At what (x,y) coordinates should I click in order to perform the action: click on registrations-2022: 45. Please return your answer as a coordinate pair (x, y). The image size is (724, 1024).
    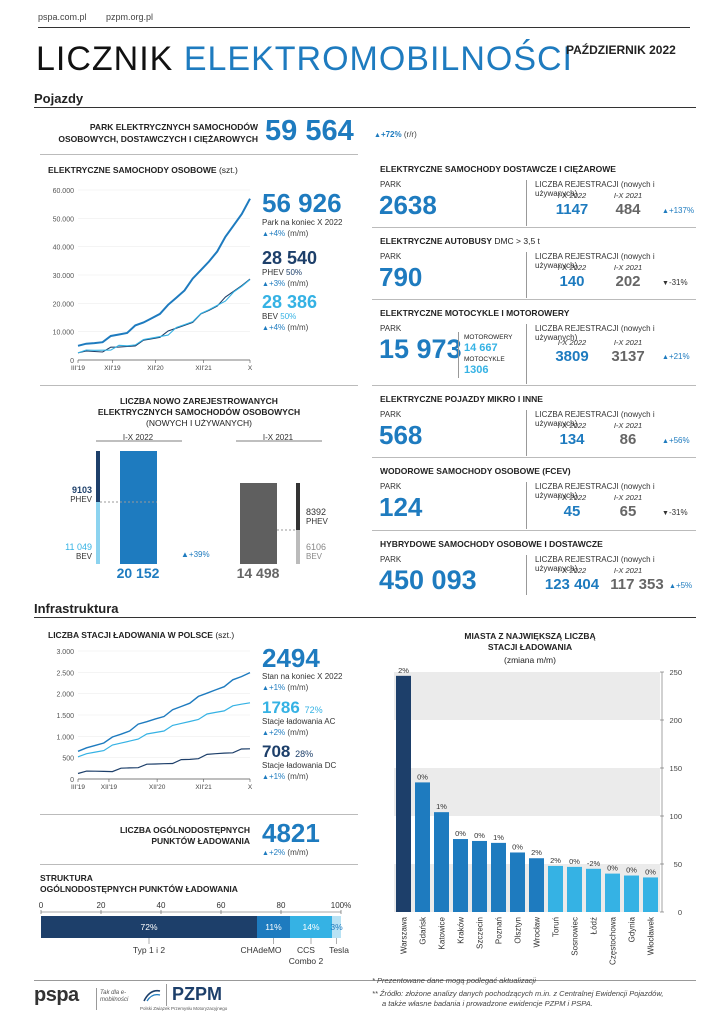
    Looking at the image, I should click on (572, 511).